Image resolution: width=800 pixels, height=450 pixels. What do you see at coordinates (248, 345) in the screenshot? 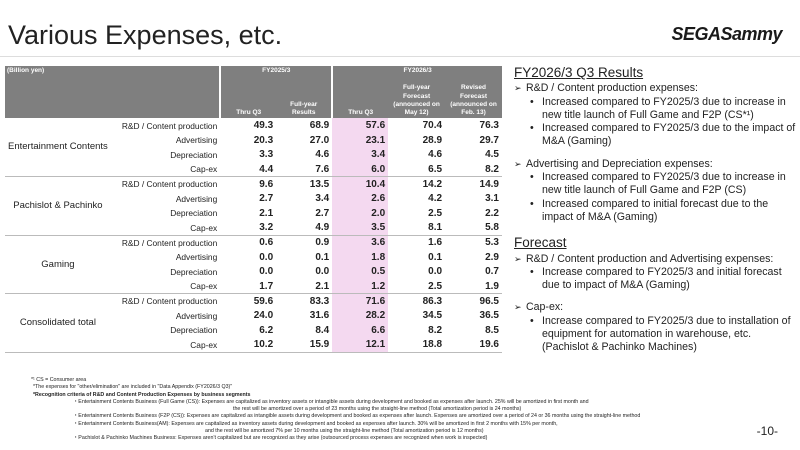
I see `value-cell: 10.2` at bounding box center [248, 345].